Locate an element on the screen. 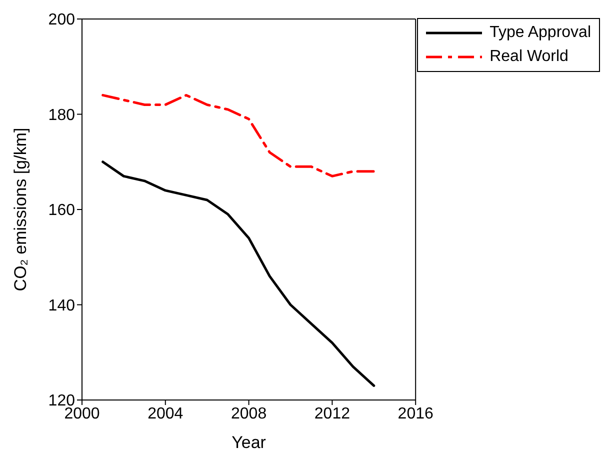 This screenshot has width=614, height=458. y-tick-label: 180 is located at coordinates (62, 115).